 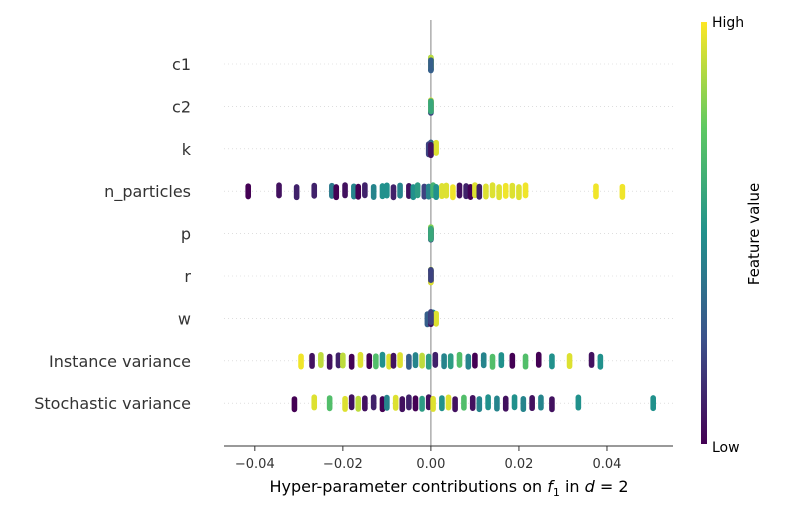 What do you see at coordinates (518, 464) in the screenshot?
I see `x-tick-label: 0.02` at bounding box center [518, 464].